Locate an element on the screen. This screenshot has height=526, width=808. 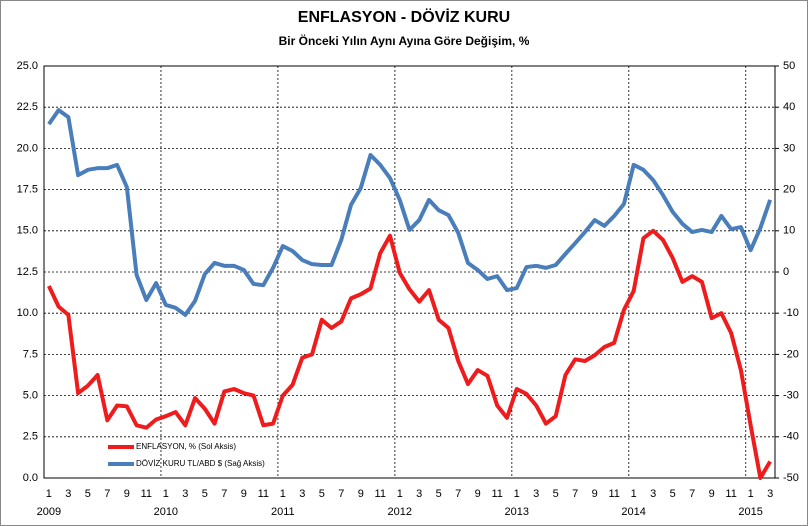
year-label: 2009 is located at coordinates (49, 512).